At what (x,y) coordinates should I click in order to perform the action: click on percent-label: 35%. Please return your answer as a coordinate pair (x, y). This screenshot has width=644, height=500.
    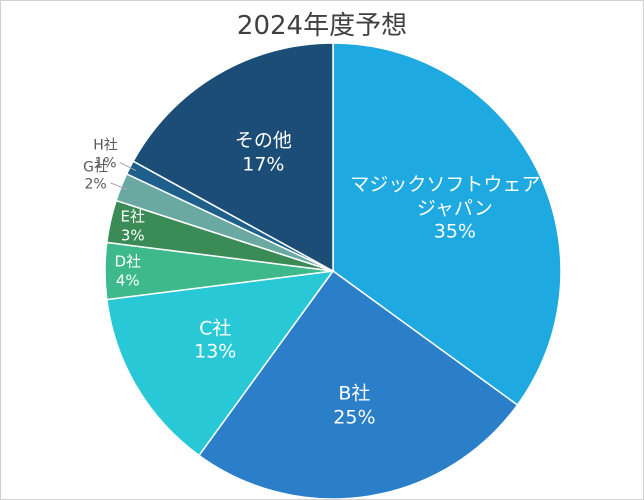
    Looking at the image, I should click on (454, 231).